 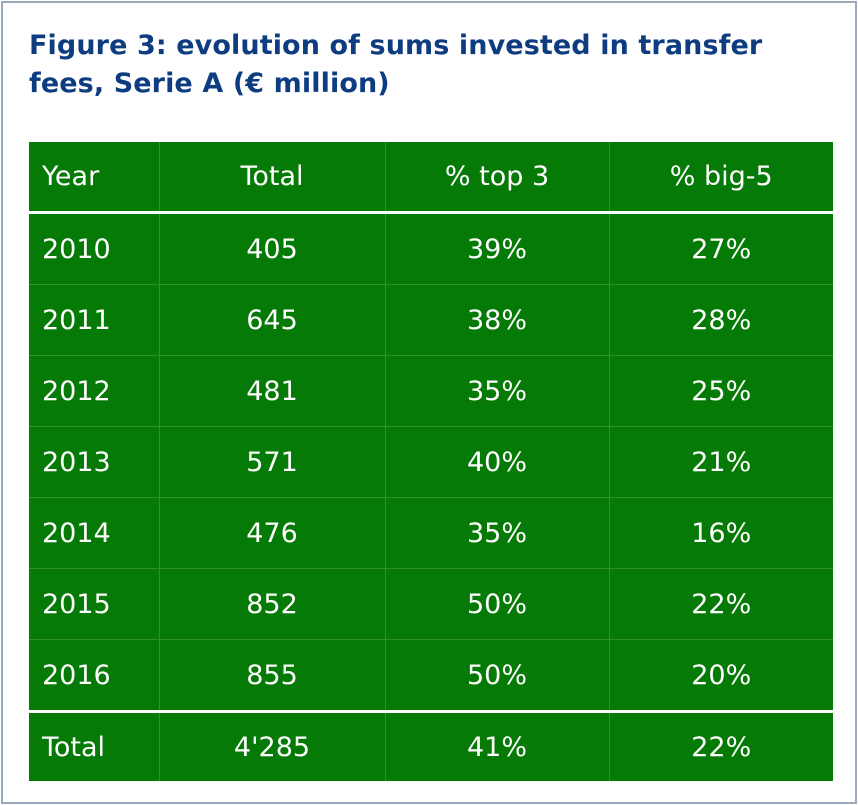 What do you see at coordinates (272, 676) in the screenshot?
I see `total-cell: 855` at bounding box center [272, 676].